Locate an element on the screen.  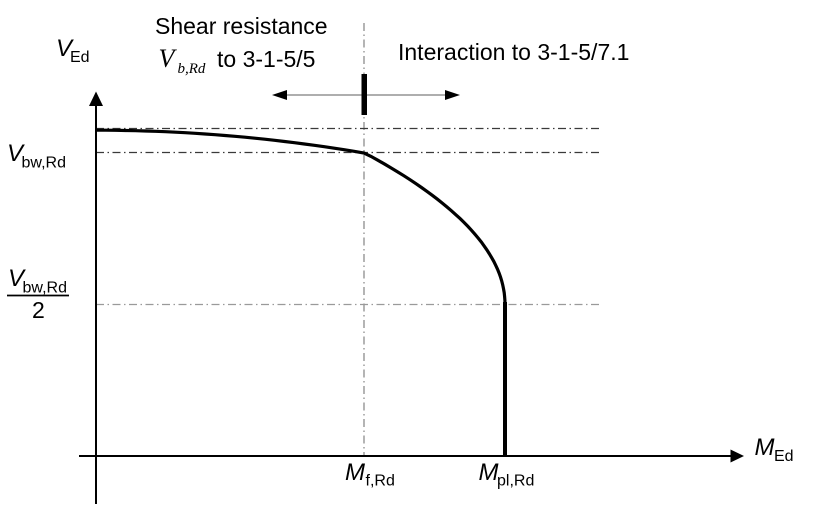
svg-text: pl,Rd is located at coordinates (515, 481).